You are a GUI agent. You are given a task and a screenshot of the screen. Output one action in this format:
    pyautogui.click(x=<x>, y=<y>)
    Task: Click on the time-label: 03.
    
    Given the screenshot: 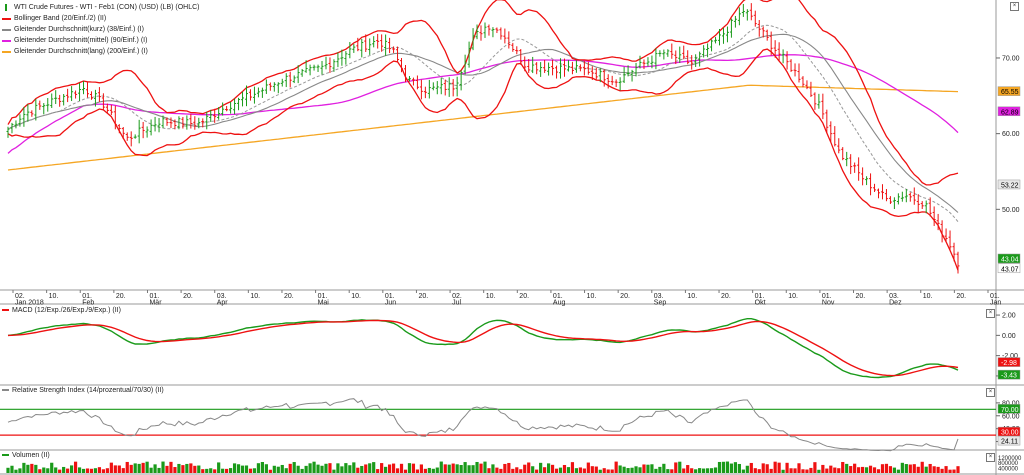 What is the action you would take?
    pyautogui.click(x=222, y=296)
    